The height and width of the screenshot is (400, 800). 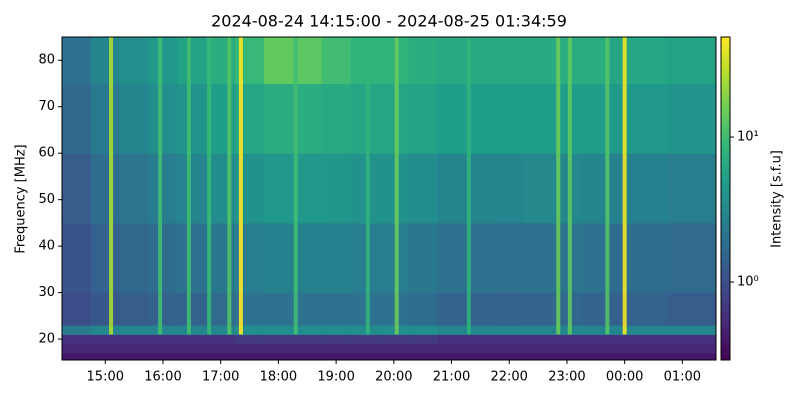 What do you see at coordinates (393, 377) in the screenshot?
I see `x-tick-label: 20:00` at bounding box center [393, 377].